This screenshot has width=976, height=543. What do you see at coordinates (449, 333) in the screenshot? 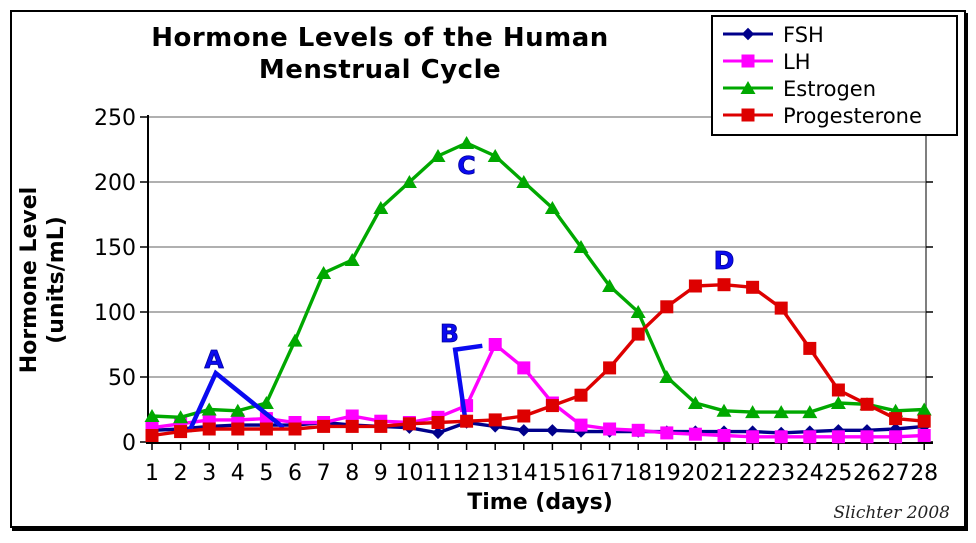
I see `svg-text: B` at bounding box center [449, 333].